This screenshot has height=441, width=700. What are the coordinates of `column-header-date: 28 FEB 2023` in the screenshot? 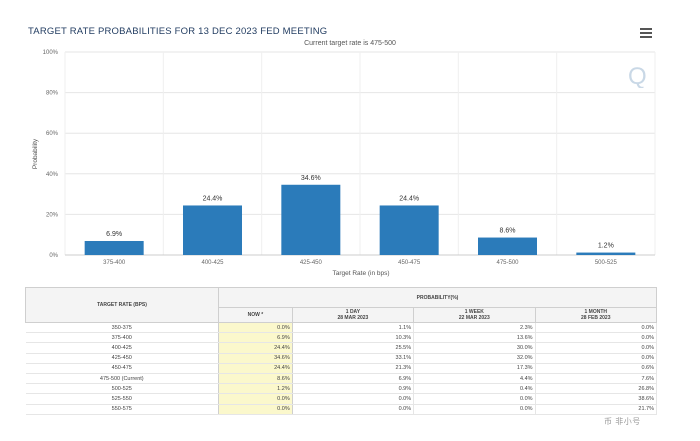 It's located at (596, 318).